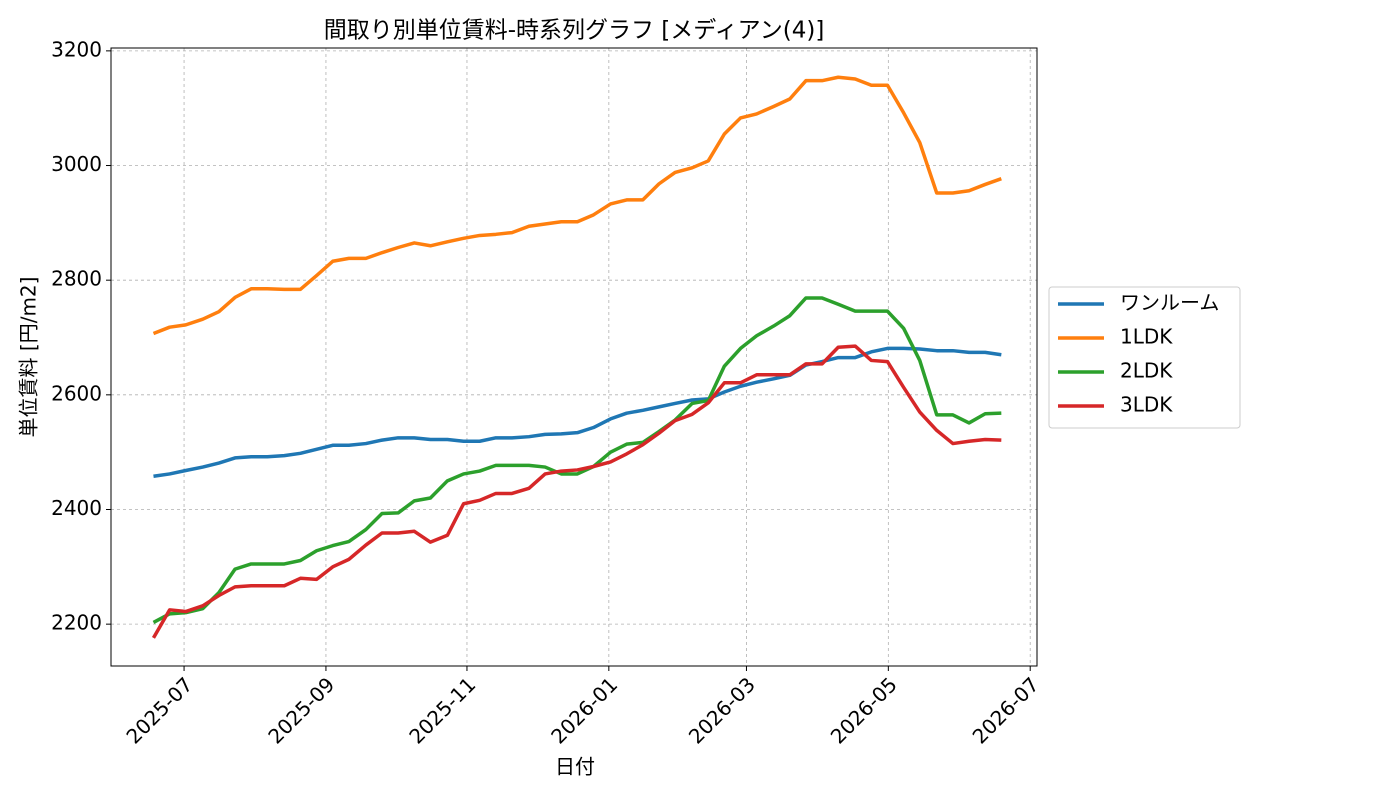 This screenshot has width=1400, height=800. Describe the element at coordinates (577, 412) in the screenshot. I see `series-line` at that location.